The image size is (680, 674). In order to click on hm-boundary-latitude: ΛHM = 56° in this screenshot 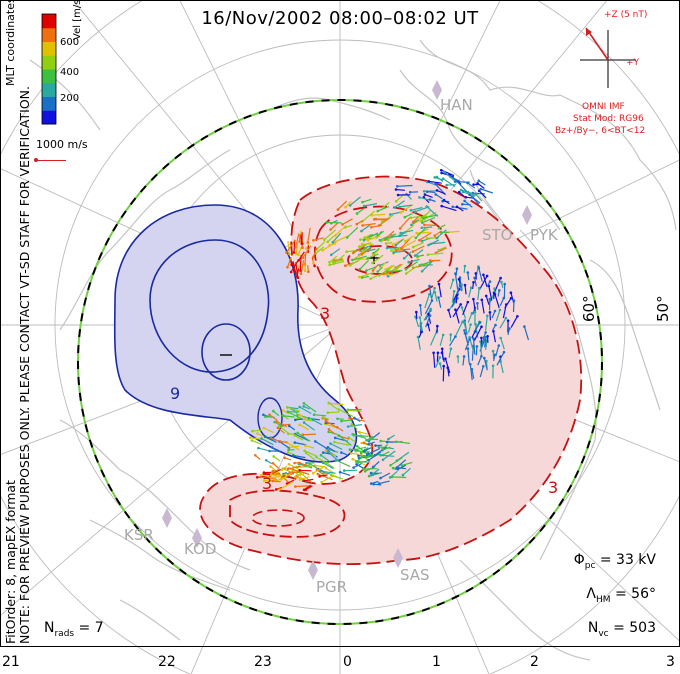, I will do `click(621, 595)`.